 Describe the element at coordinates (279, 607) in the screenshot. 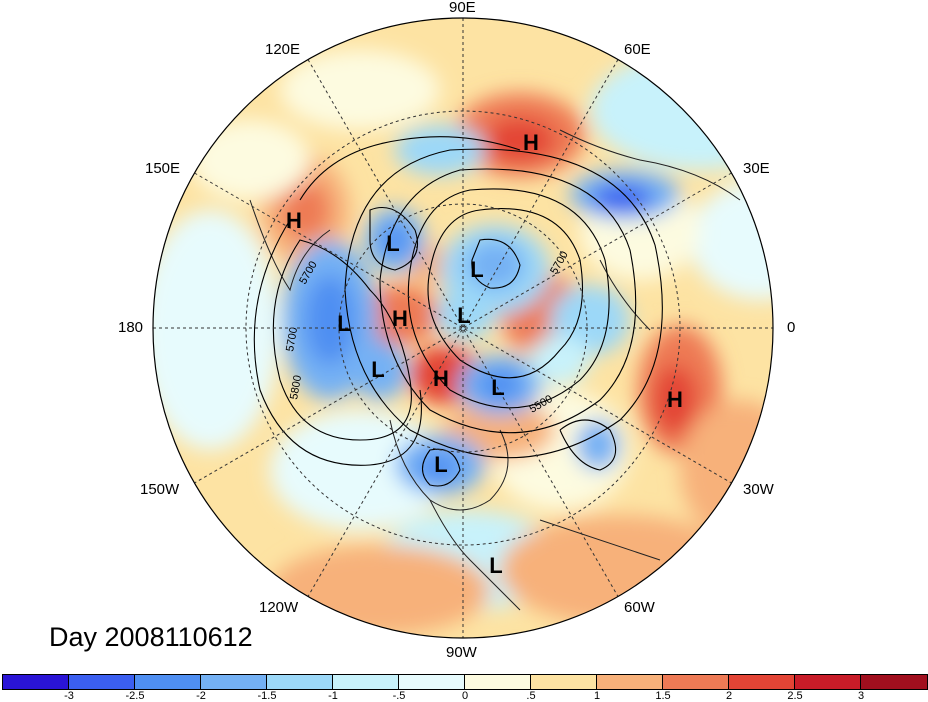

I see `lon-label-120w: 120W` at that location.